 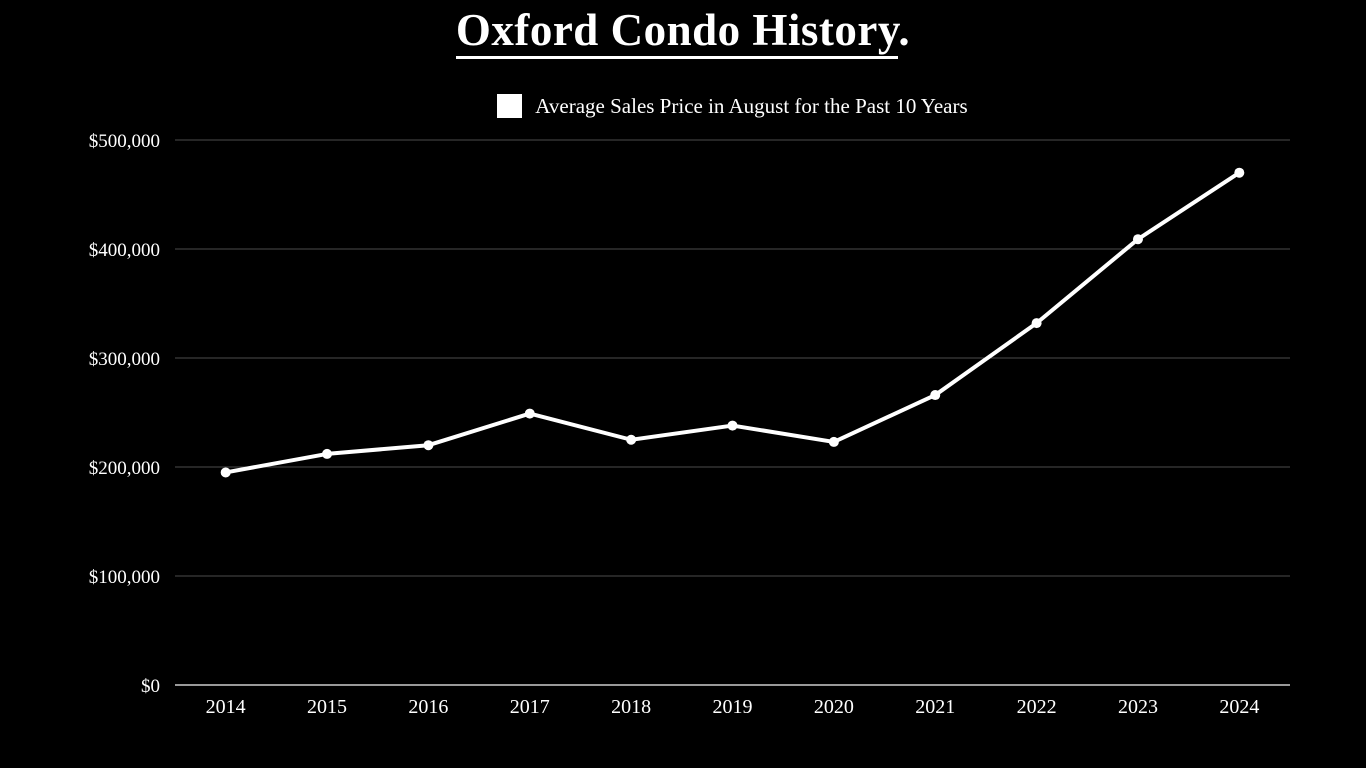 I want to click on data-point-2019, so click(x=732, y=425).